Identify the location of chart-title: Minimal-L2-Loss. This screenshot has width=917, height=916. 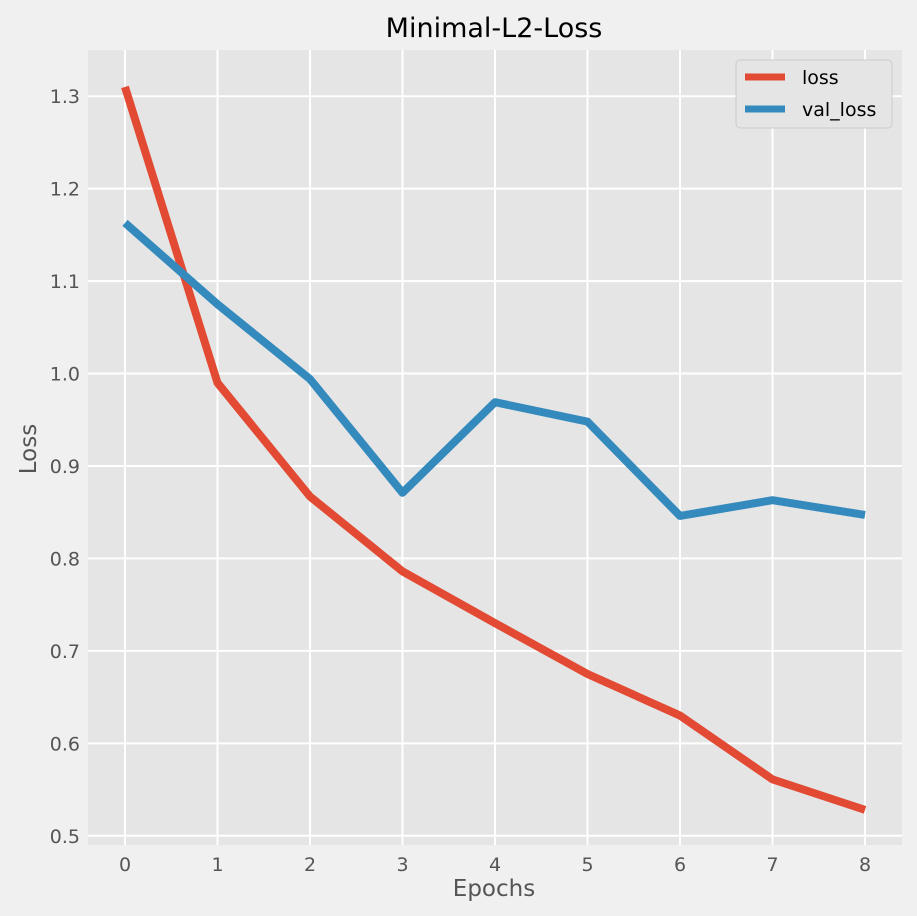
(494, 28).